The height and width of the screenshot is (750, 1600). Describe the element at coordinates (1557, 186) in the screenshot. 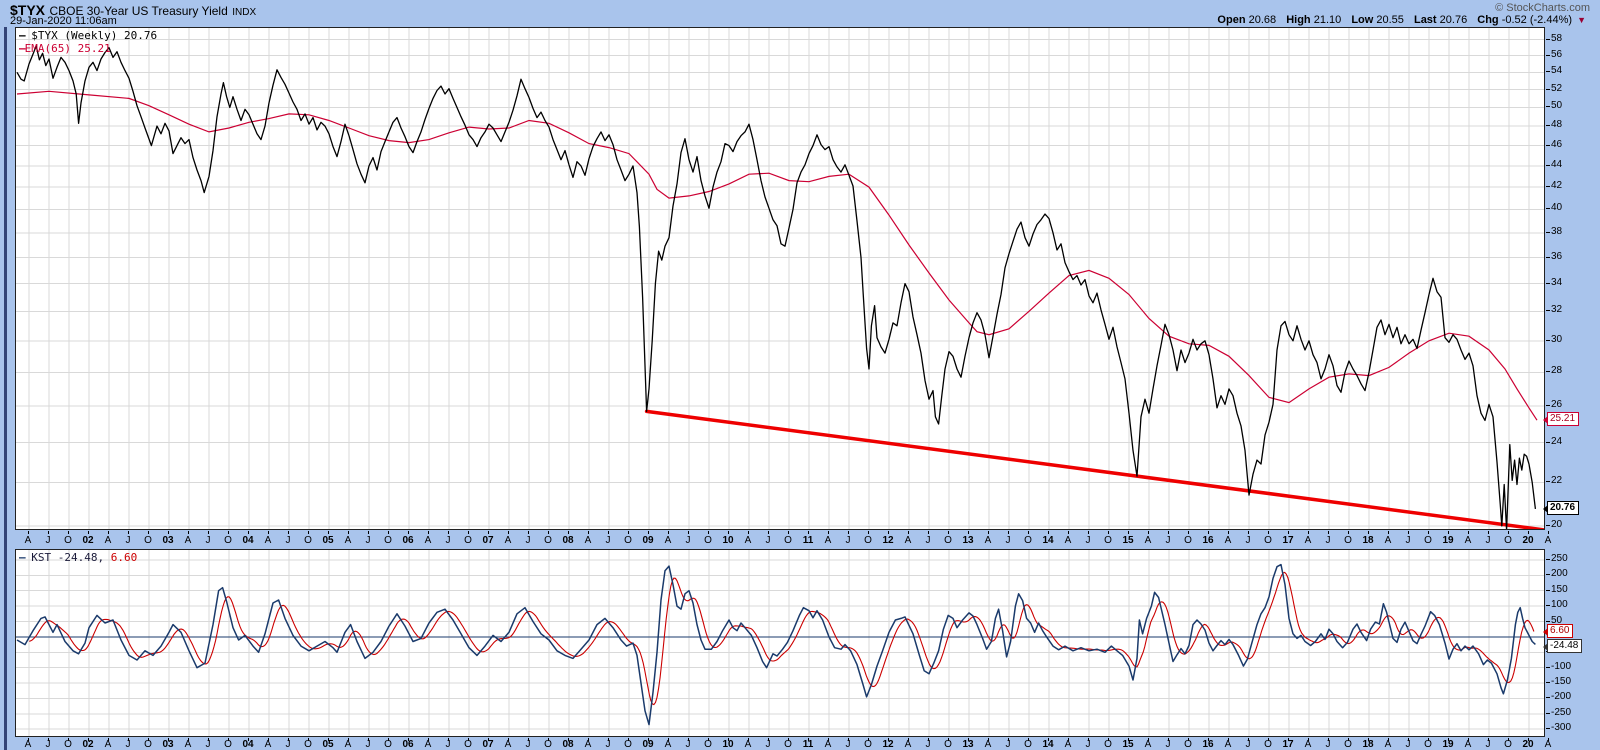

I see `y-axis-label: 42` at that location.